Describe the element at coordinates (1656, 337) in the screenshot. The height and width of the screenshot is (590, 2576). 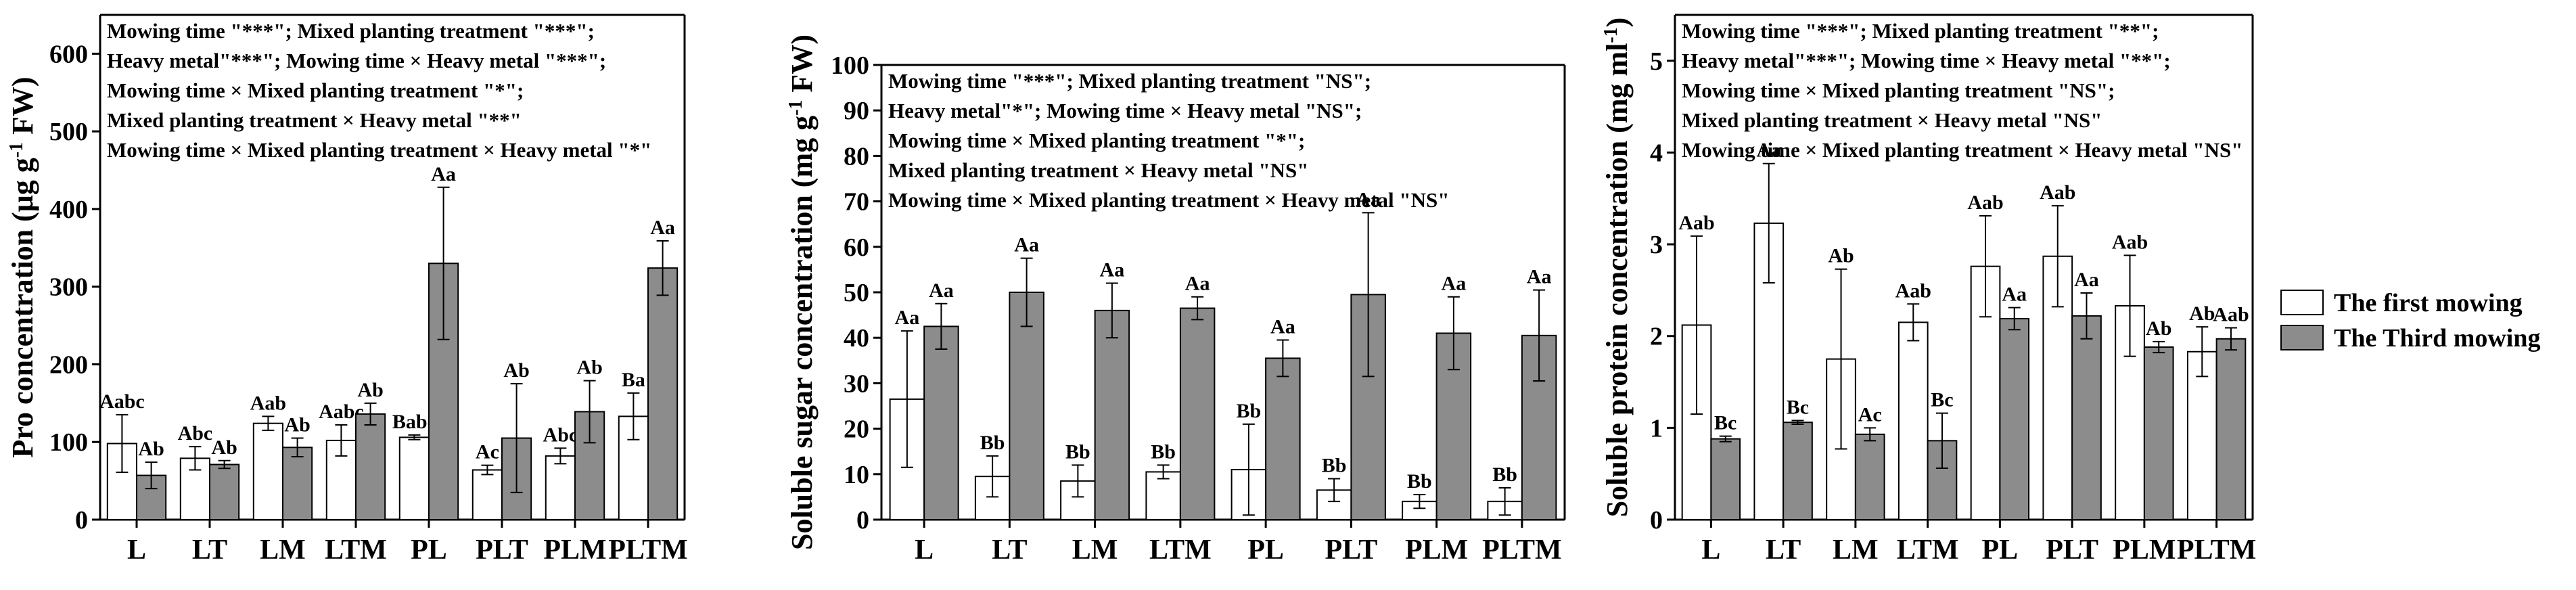
I see `y-tick-label: 2` at that location.